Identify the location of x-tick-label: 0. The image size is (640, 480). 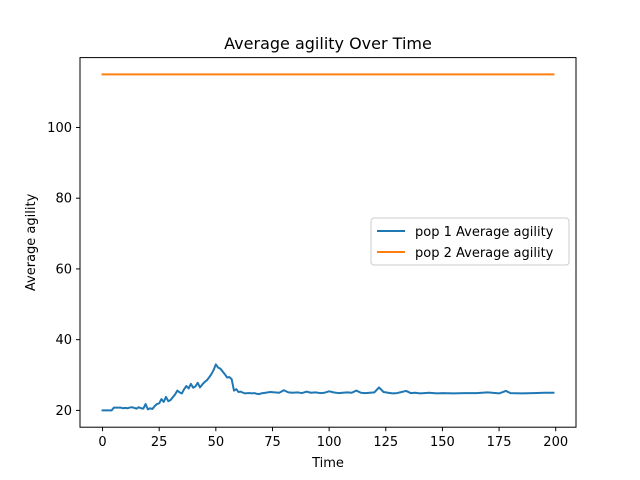
(102, 442).